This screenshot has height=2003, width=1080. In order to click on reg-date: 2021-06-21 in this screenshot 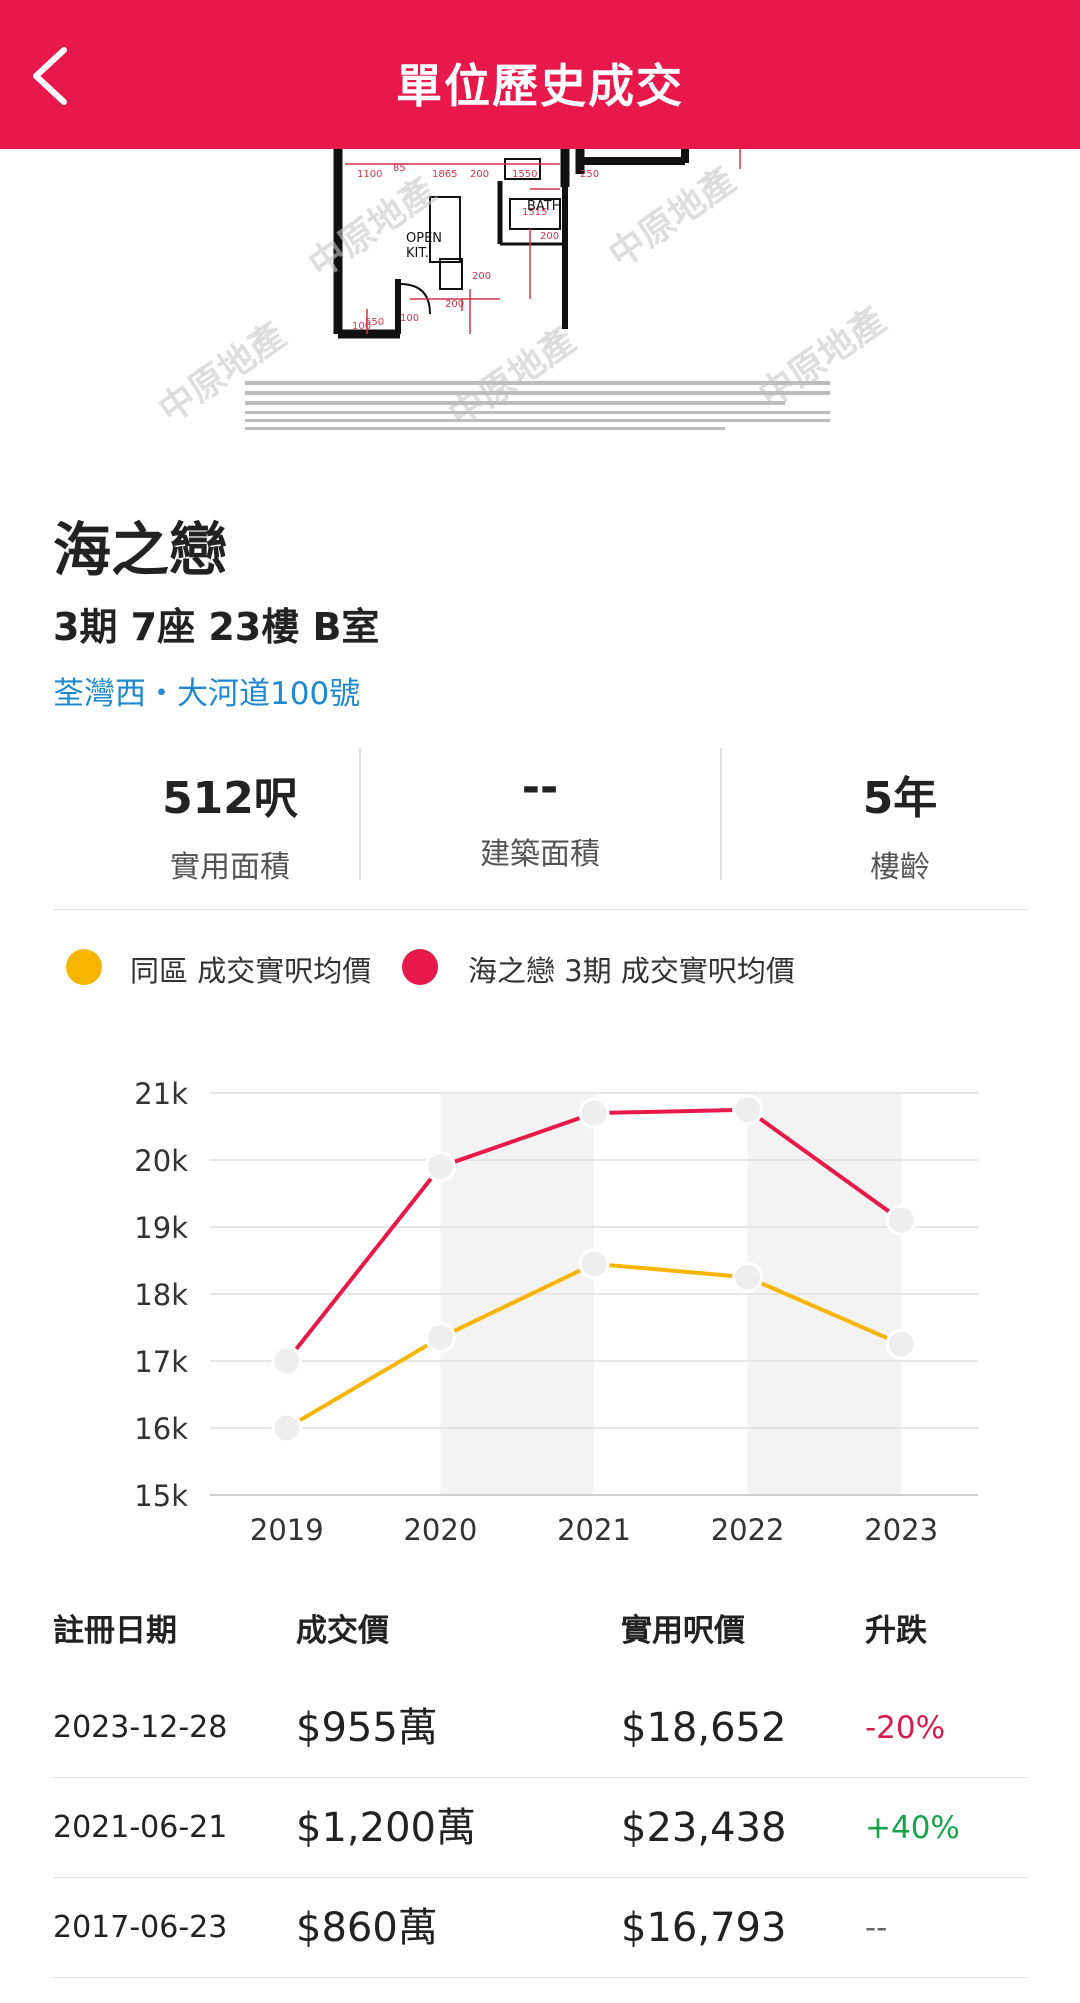, I will do `click(140, 1827)`.